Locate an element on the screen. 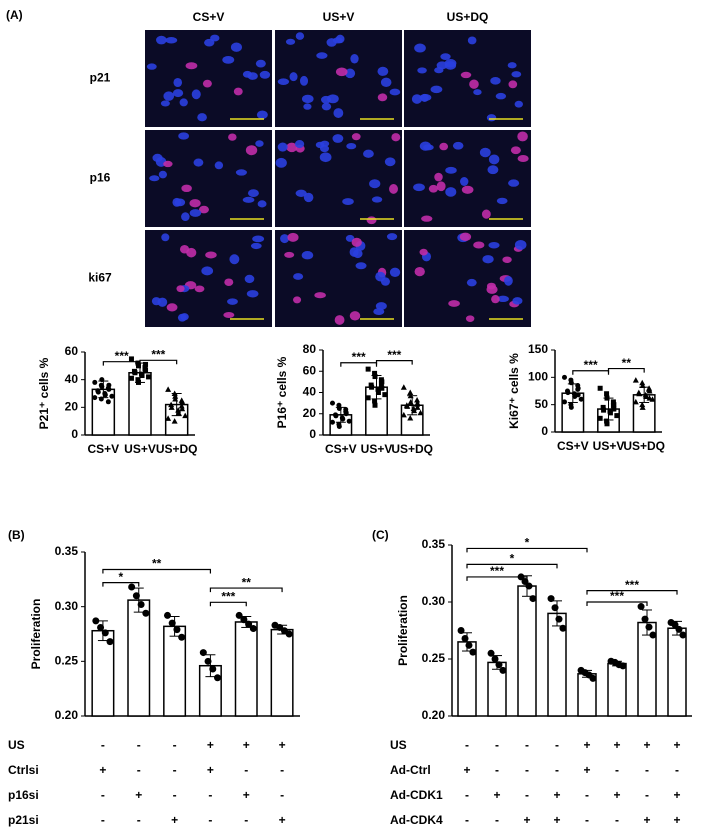  y-tick-label: 60 is located at coordinates (310, 370).